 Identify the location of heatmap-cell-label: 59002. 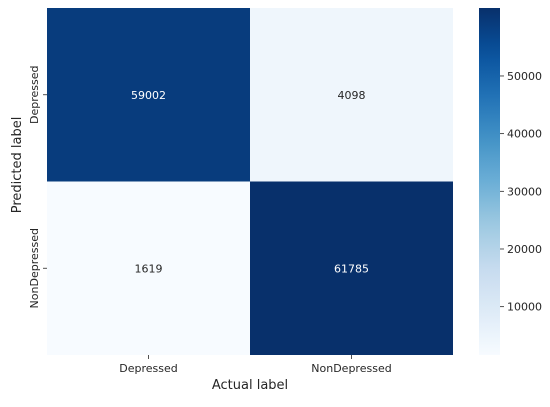
(148, 95).